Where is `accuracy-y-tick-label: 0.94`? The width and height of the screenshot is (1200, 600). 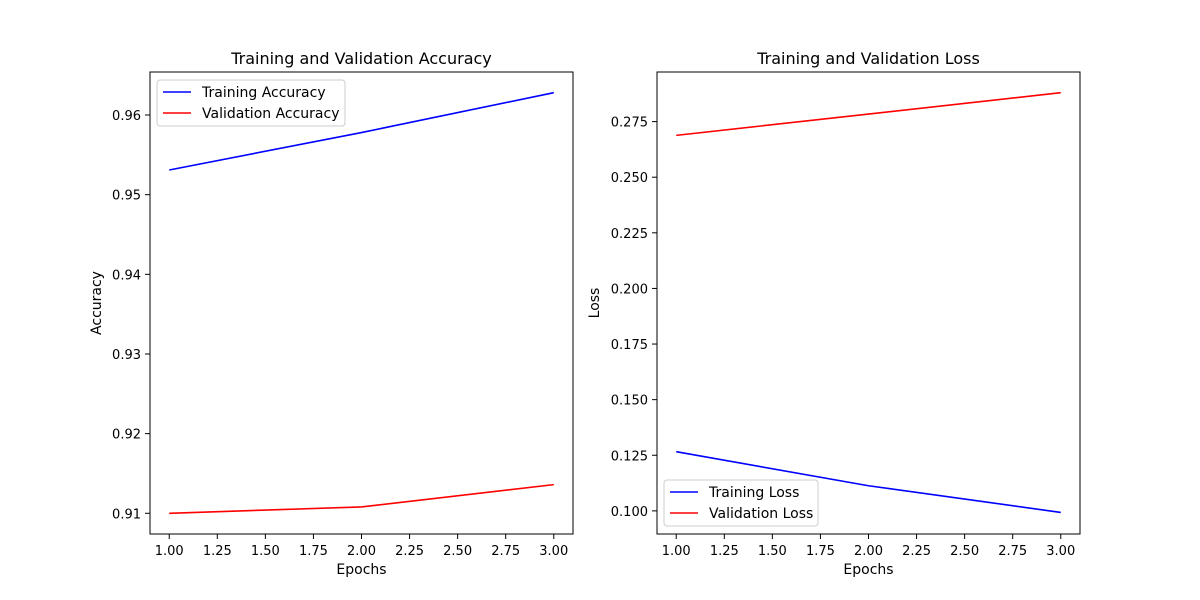
accuracy-y-tick-label: 0.94 is located at coordinates (126, 275).